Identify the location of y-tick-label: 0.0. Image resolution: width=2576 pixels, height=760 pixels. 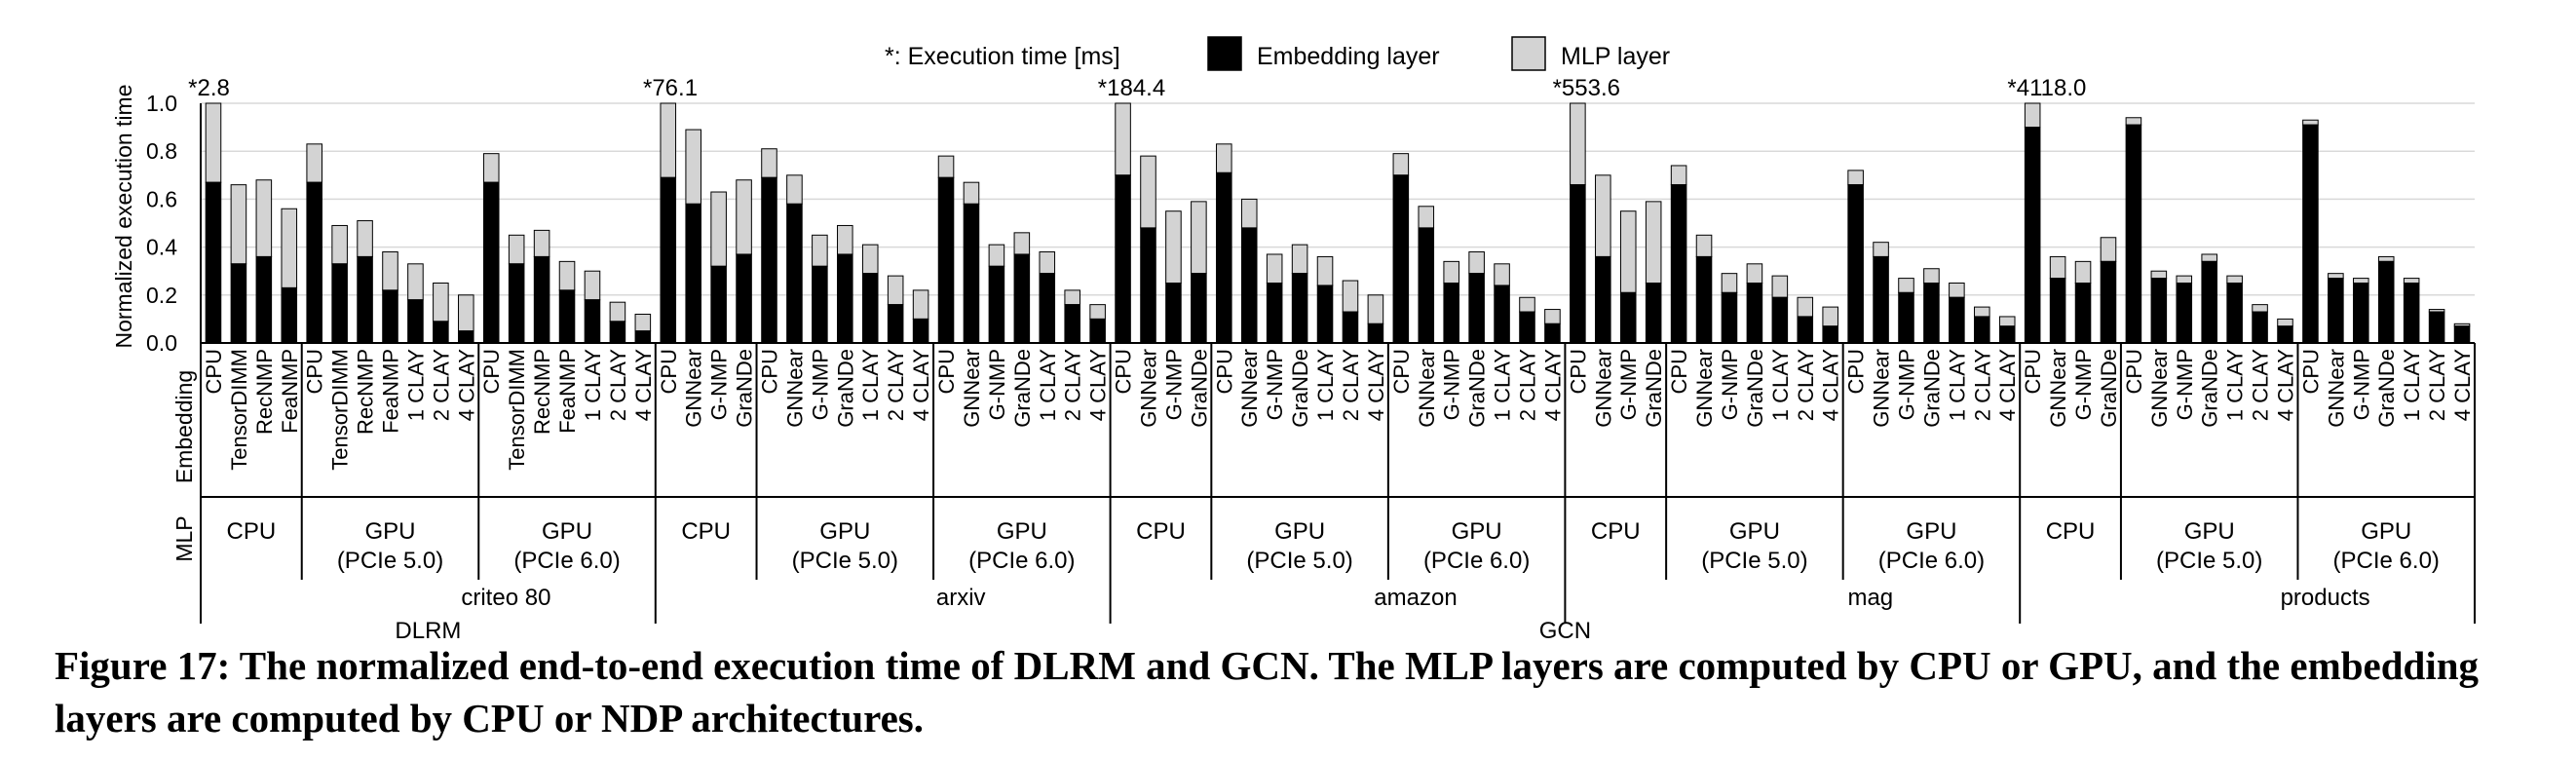
(161, 343).